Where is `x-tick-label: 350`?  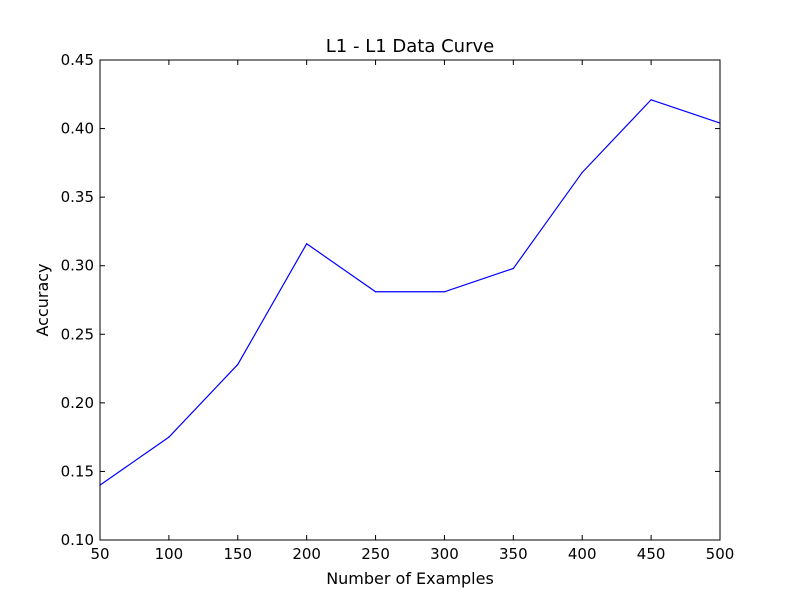 x-tick-label: 350 is located at coordinates (513, 554).